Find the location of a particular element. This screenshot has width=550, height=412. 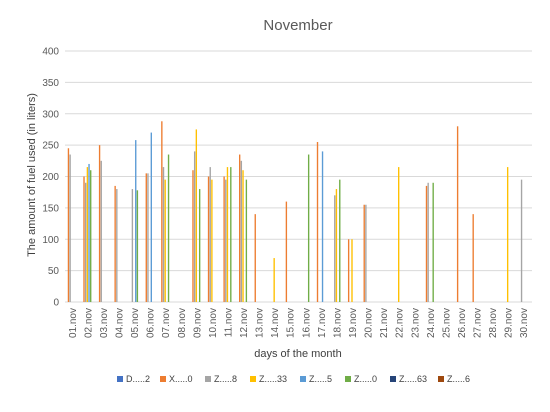

x-tick-label: 21.nov is located at coordinates (384, 323).